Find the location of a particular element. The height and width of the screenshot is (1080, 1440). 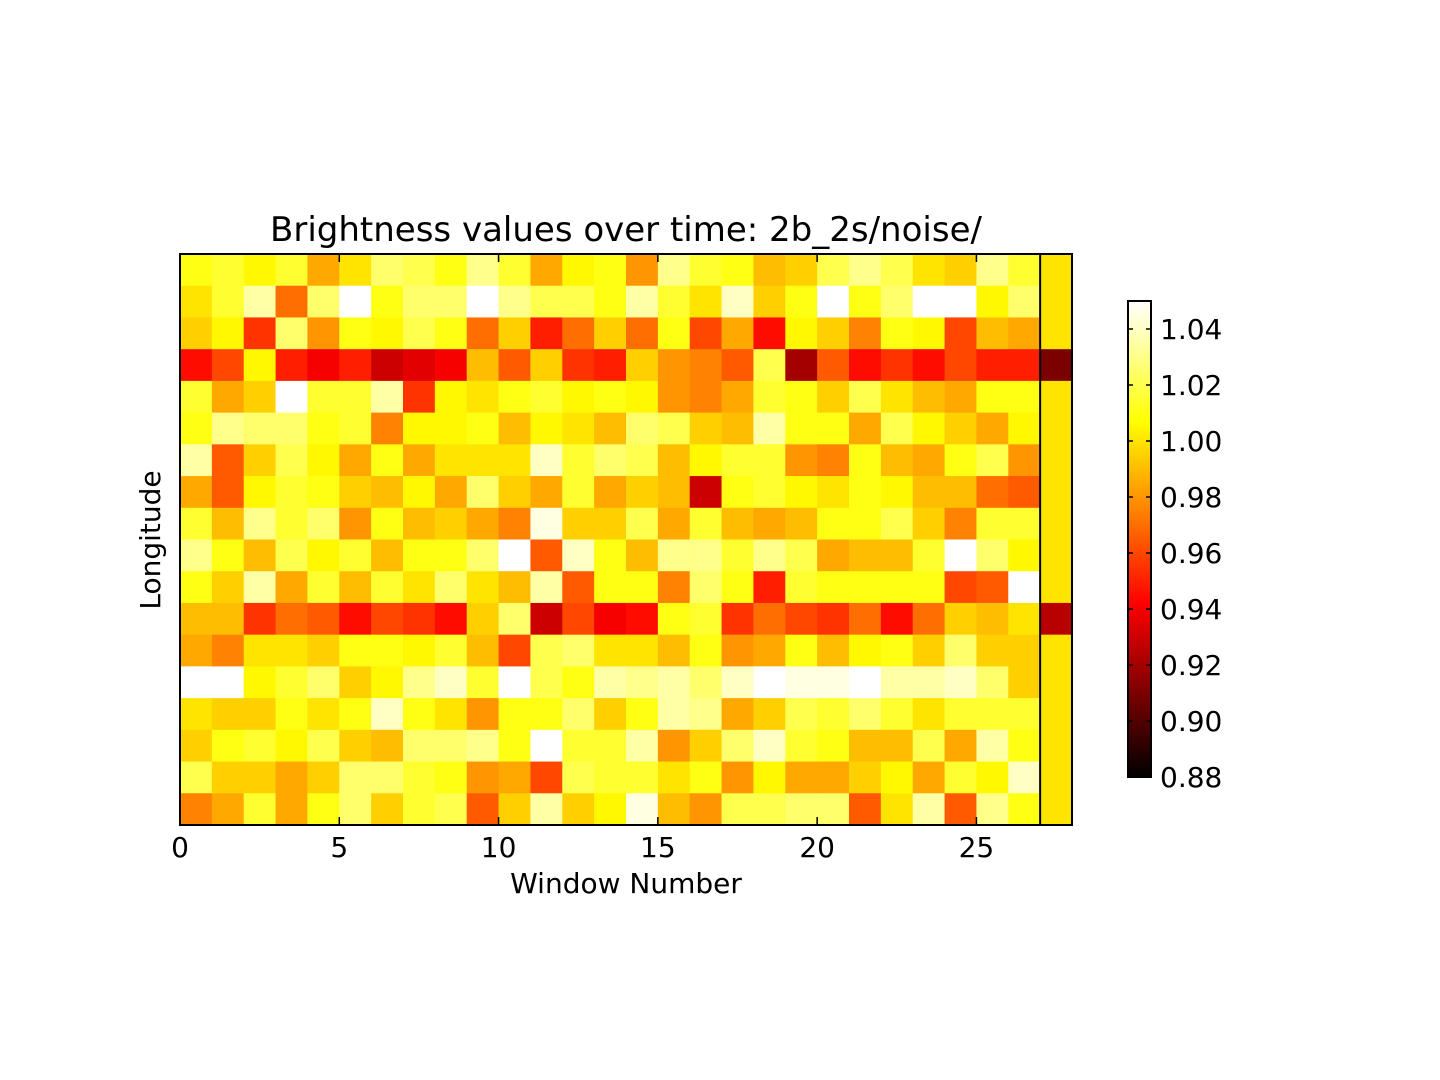

colorbar-tick-label: 0.94 is located at coordinates (1191, 609).